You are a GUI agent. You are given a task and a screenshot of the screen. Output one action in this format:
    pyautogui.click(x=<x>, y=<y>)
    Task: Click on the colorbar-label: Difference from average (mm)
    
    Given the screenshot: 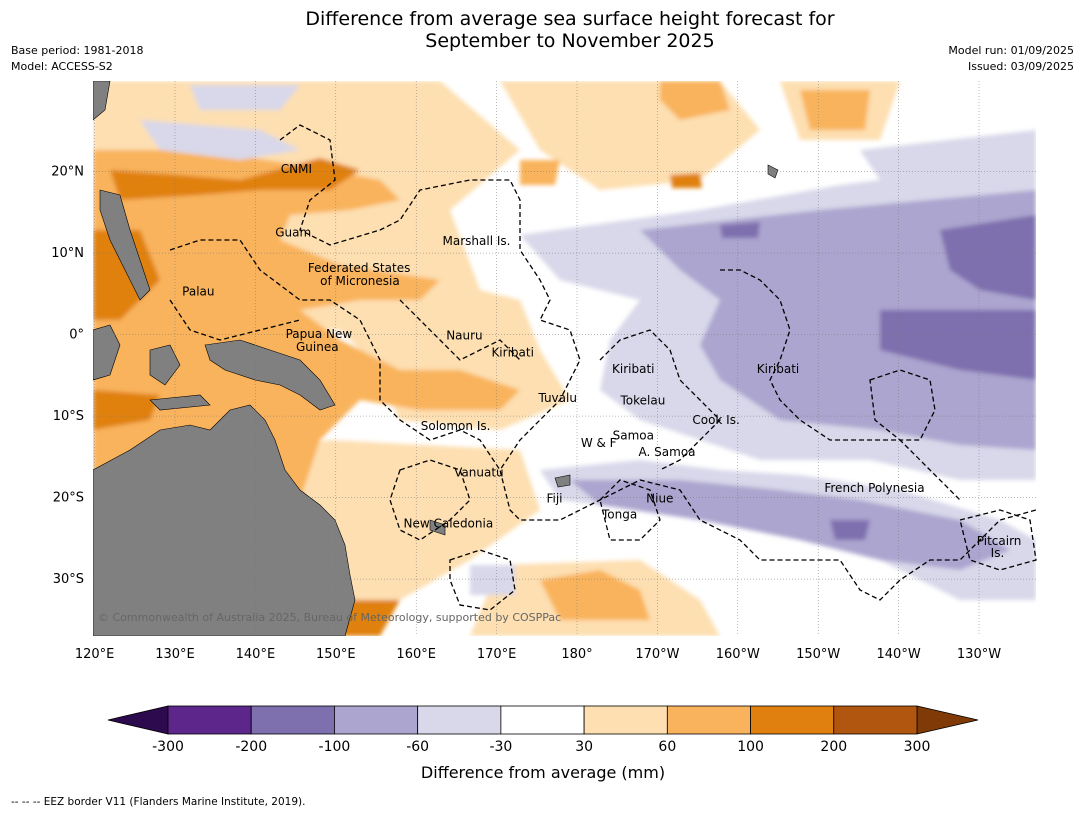 What is the action you would take?
    pyautogui.click(x=543, y=772)
    